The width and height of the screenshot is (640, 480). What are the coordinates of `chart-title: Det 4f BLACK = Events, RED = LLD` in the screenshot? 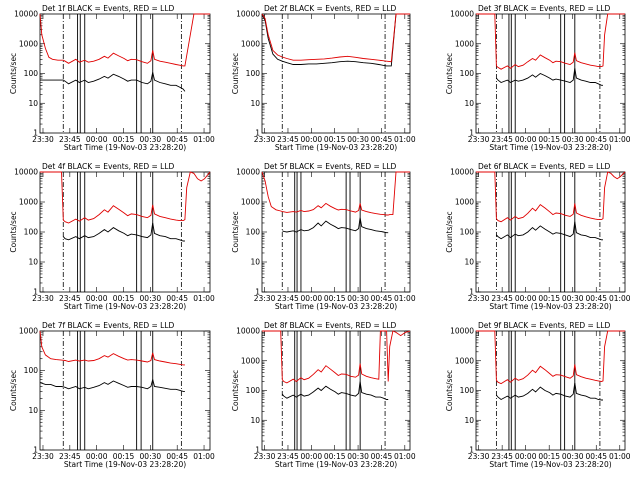 It's located at (108, 166).